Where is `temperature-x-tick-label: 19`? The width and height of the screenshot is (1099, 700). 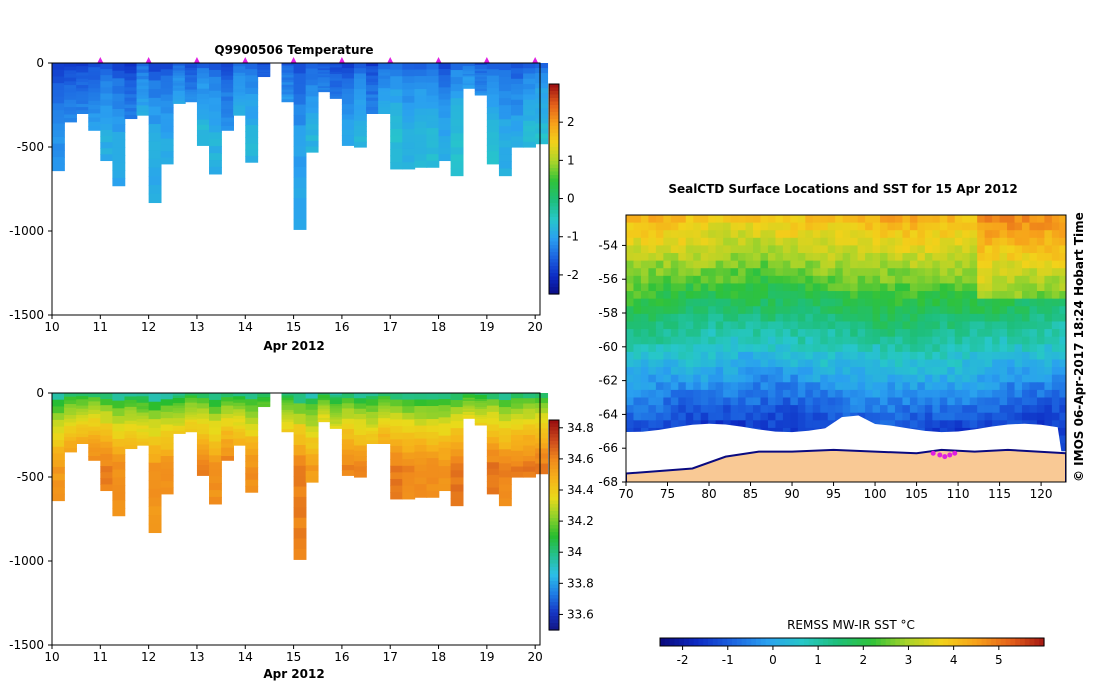 temperature-x-tick-label: 19 is located at coordinates (486, 327).